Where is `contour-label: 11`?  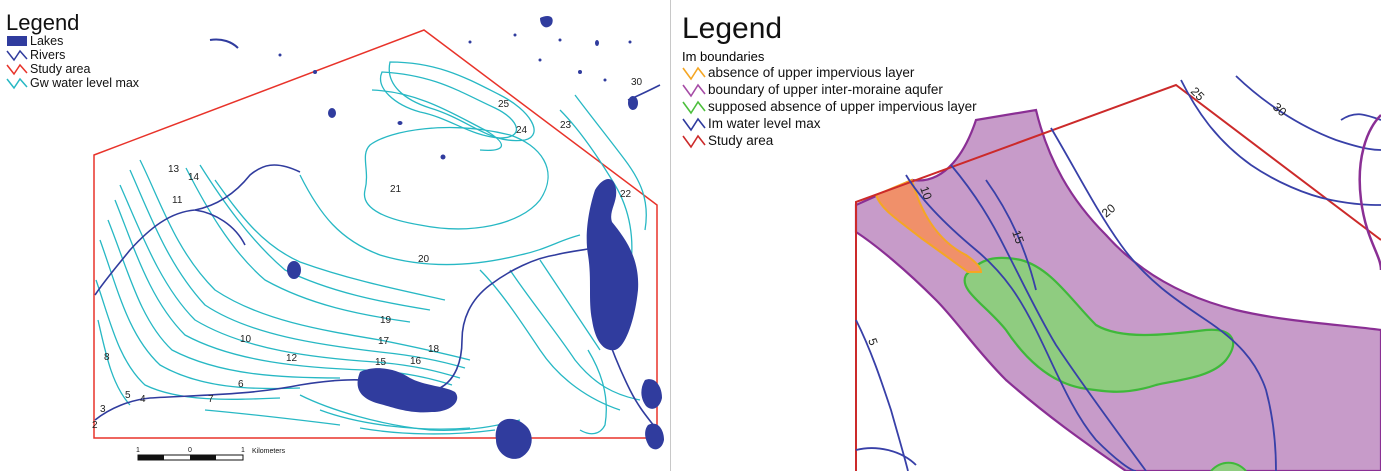 contour-label: 11 is located at coordinates (177, 200).